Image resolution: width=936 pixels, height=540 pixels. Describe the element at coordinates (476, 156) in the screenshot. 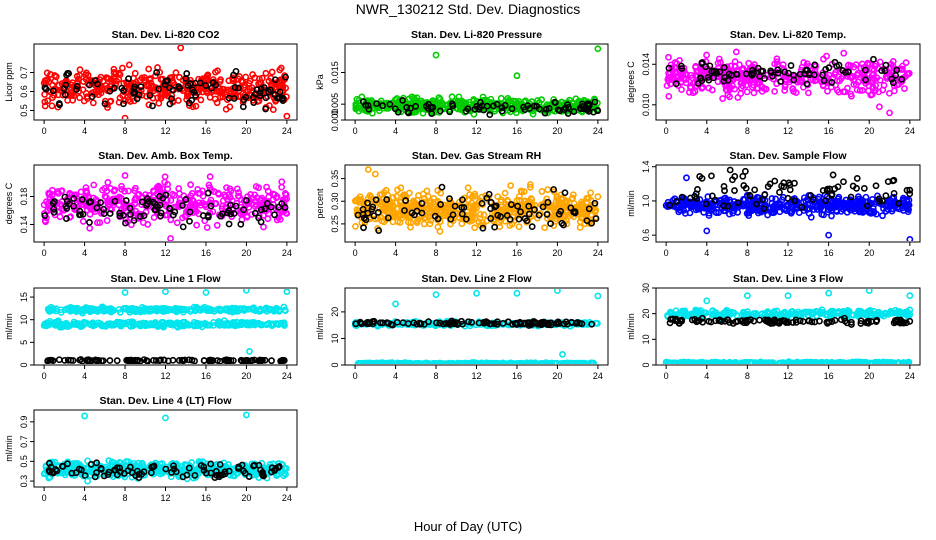

I see `panel-title: Stan. Dev. Gas Stream RH` at that location.